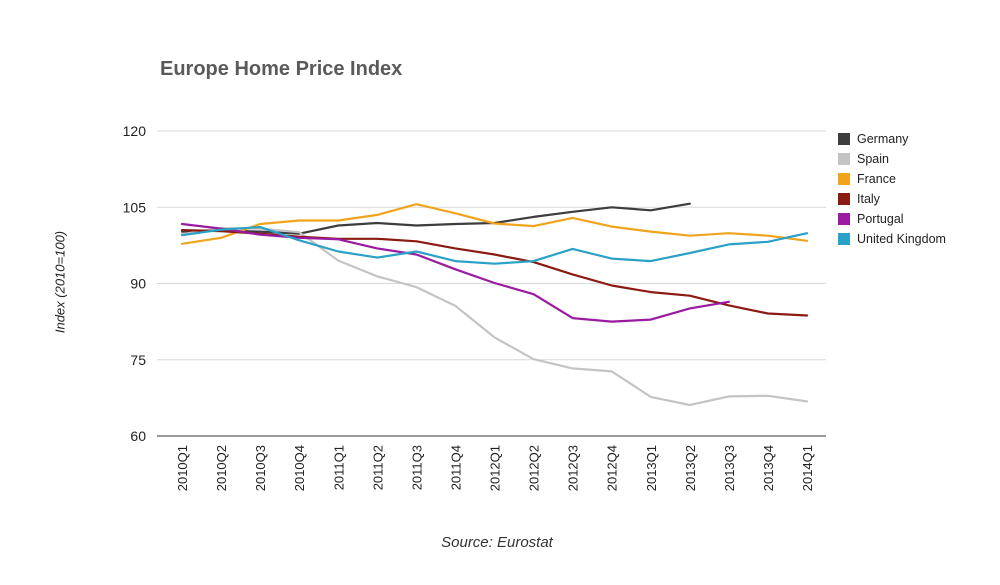  Describe the element at coordinates (299, 468) in the screenshot. I see `x-tick-label: 2010Q4` at that location.